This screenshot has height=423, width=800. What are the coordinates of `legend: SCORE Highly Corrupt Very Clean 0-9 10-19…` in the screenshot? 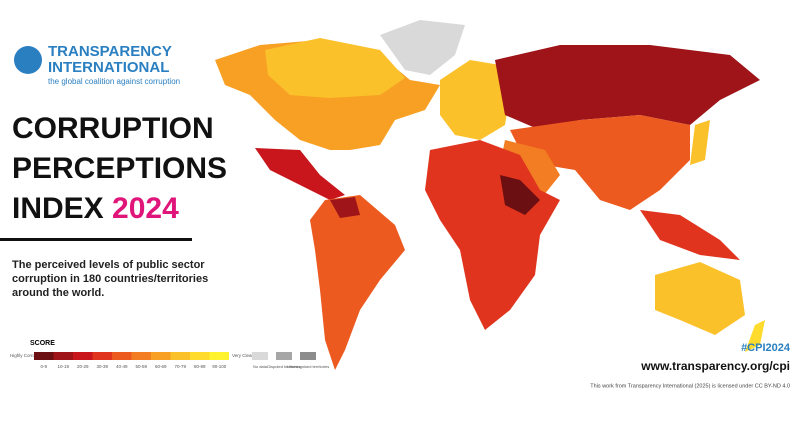 It's located at (169, 354).